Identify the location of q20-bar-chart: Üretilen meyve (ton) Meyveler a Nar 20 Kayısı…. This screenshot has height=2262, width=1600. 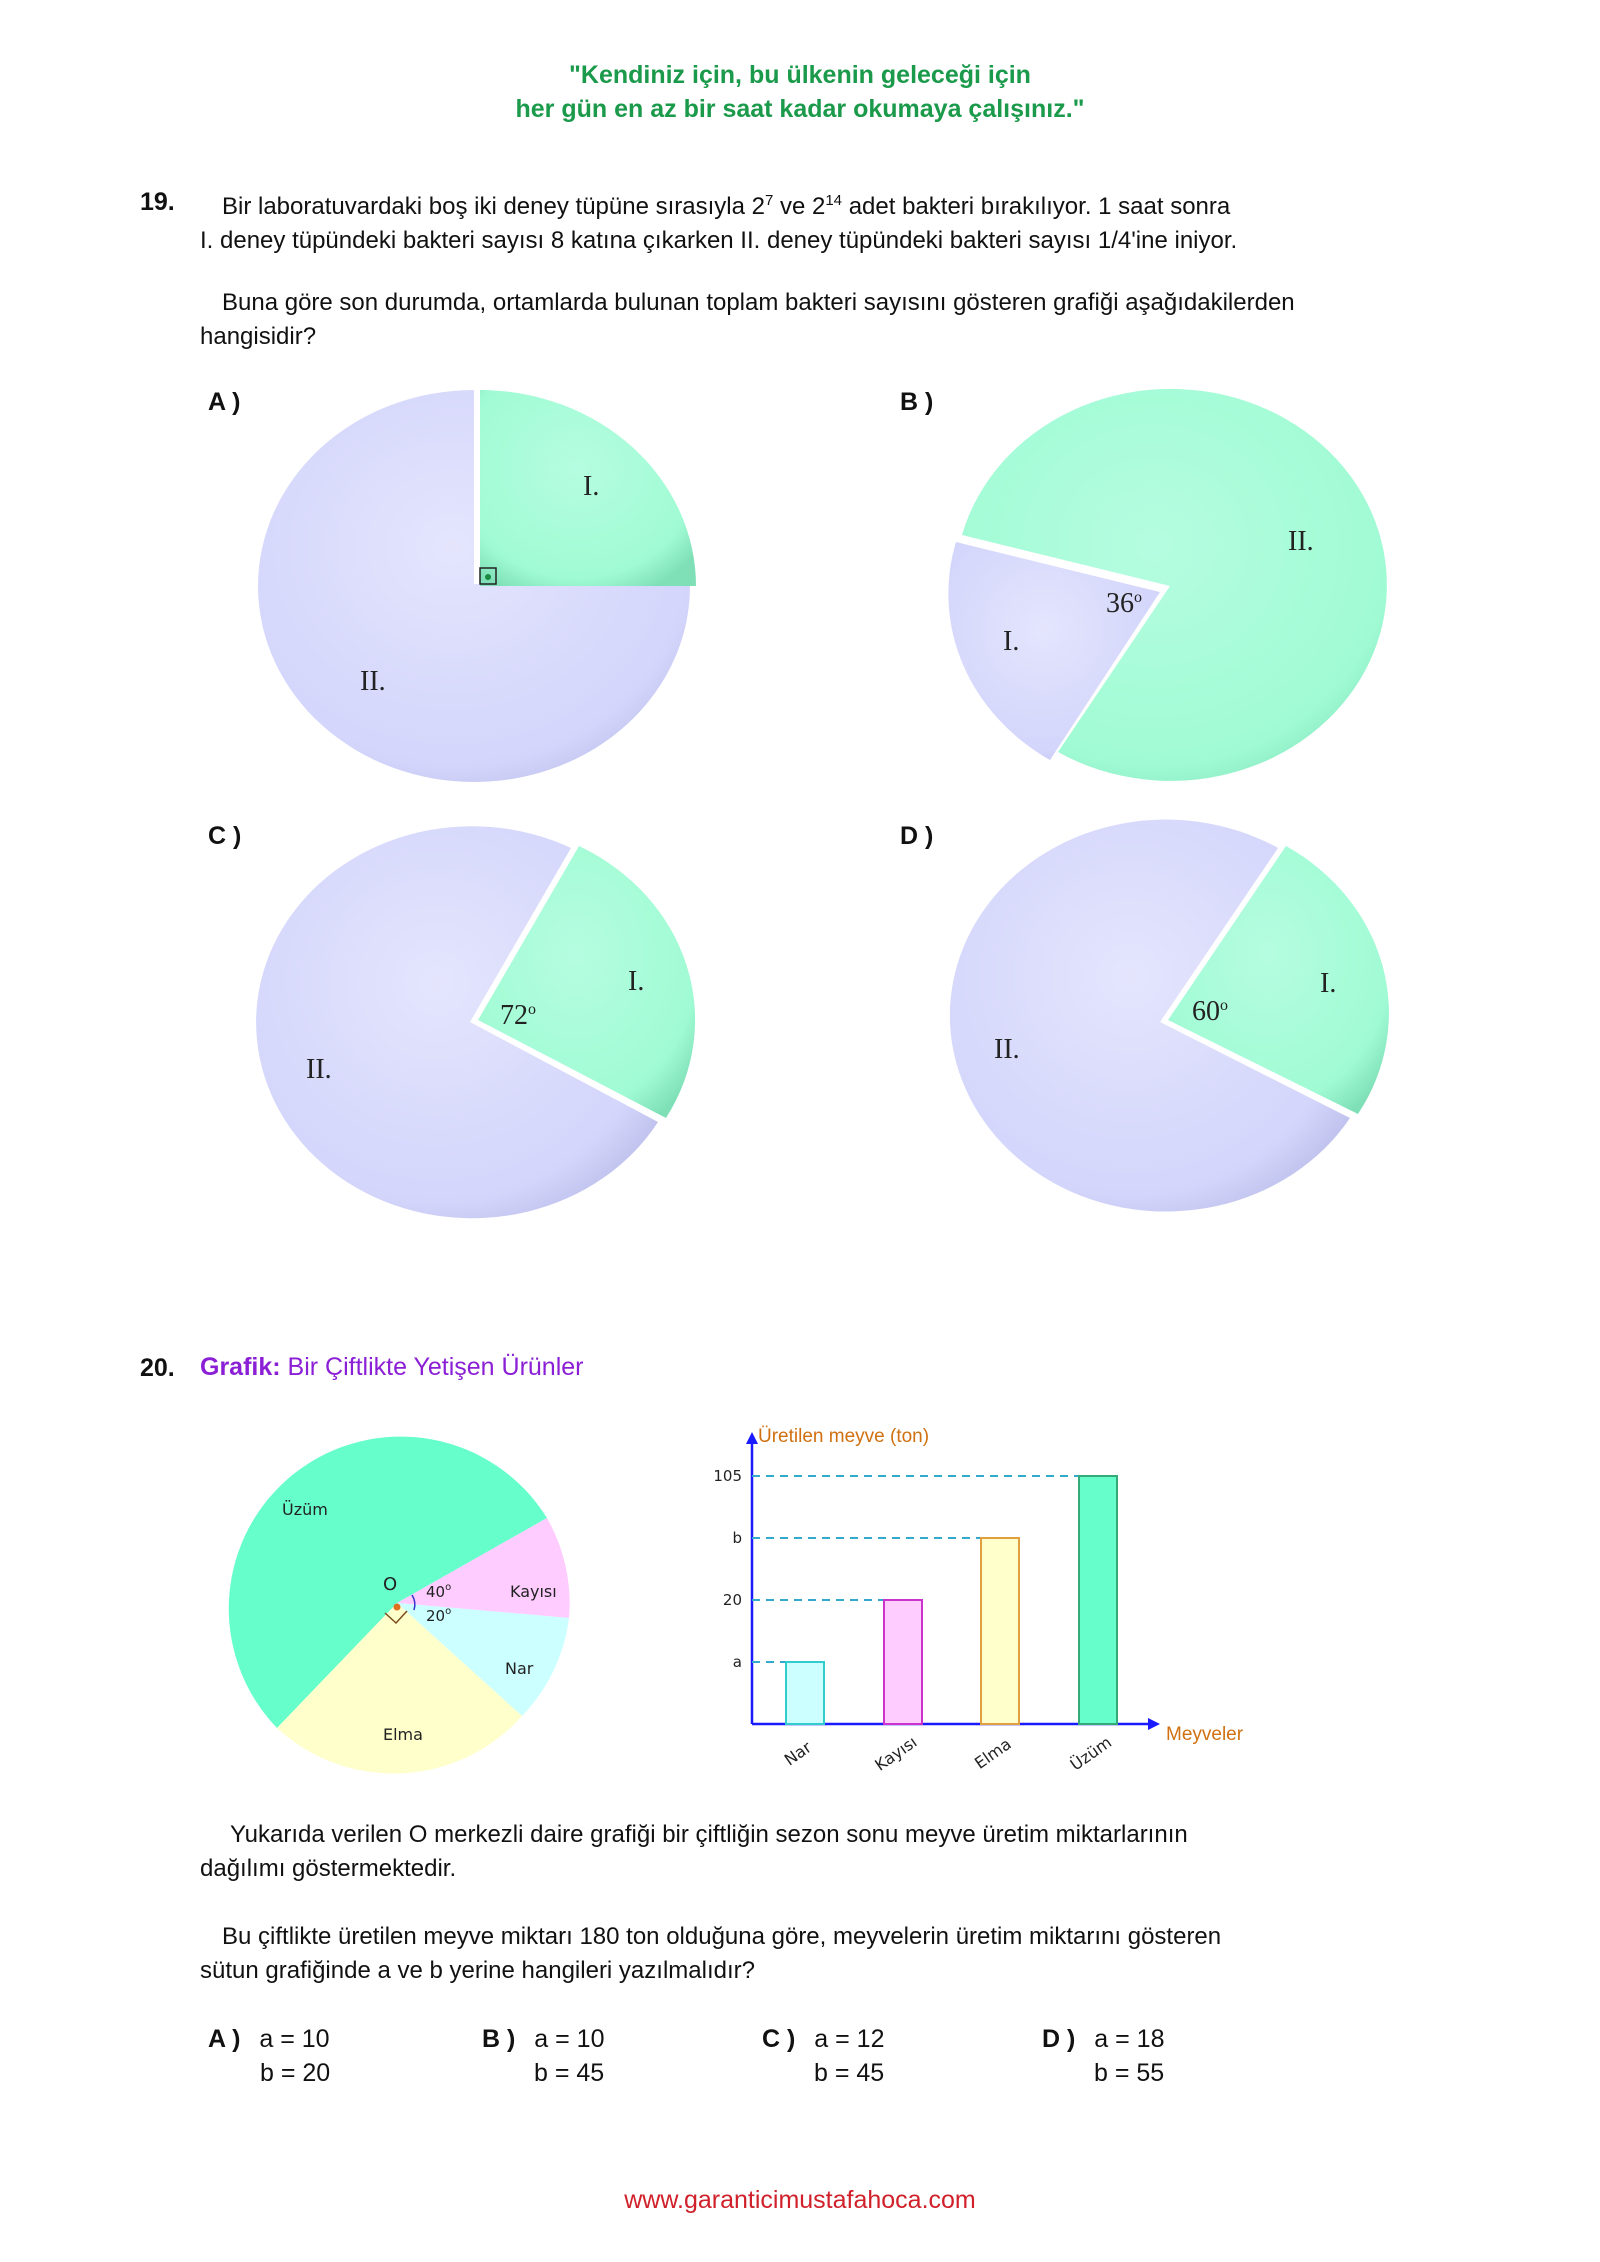
(978, 1600).